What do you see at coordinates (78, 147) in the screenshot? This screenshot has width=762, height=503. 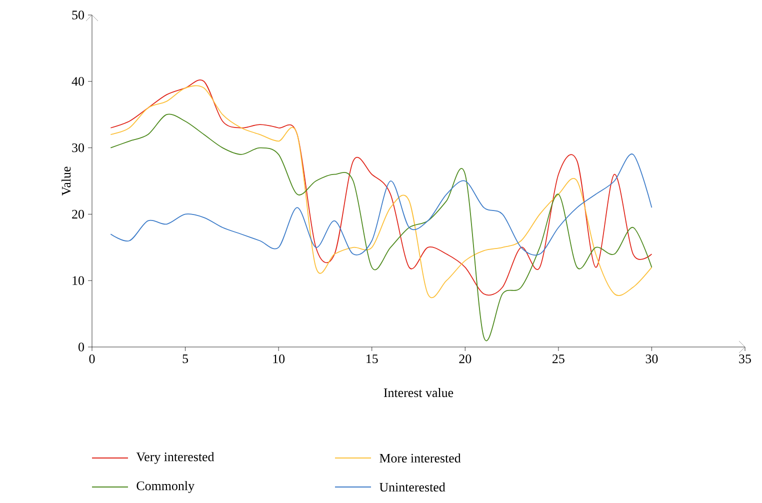 I see `y-tick-label: 30` at bounding box center [78, 147].